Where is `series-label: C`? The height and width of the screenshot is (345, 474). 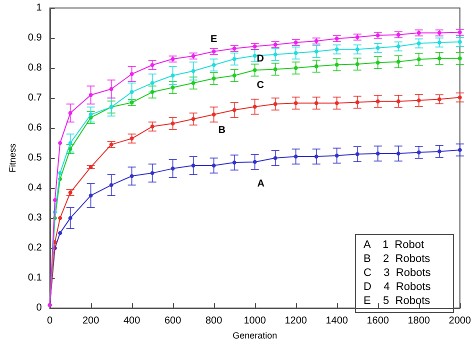 series-label: C is located at coordinates (260, 86).